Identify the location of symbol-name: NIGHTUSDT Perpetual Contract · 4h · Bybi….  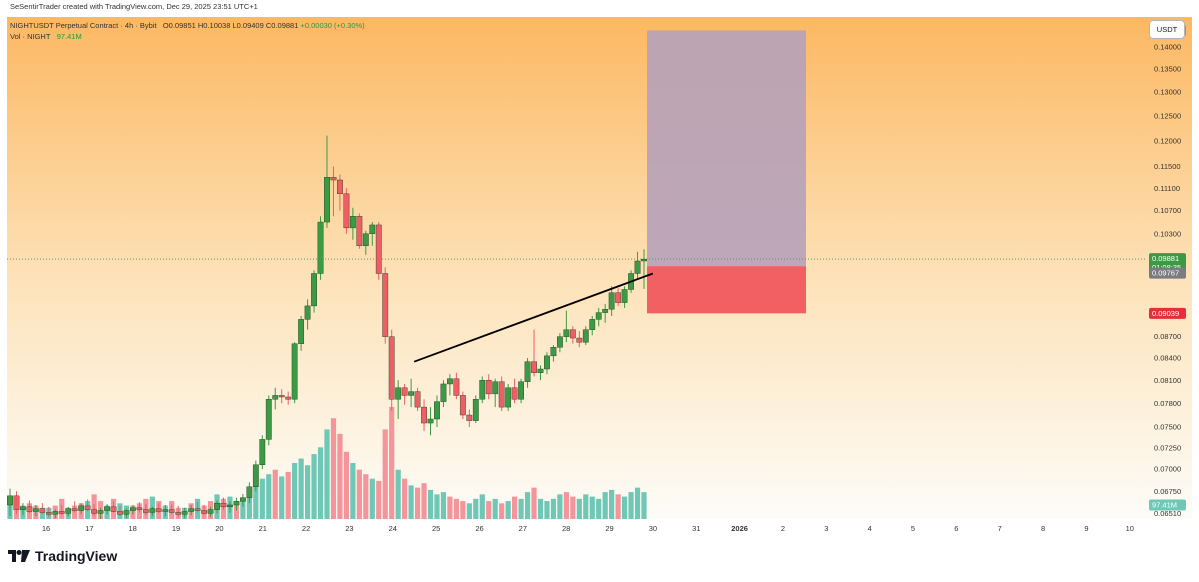
(83, 25).